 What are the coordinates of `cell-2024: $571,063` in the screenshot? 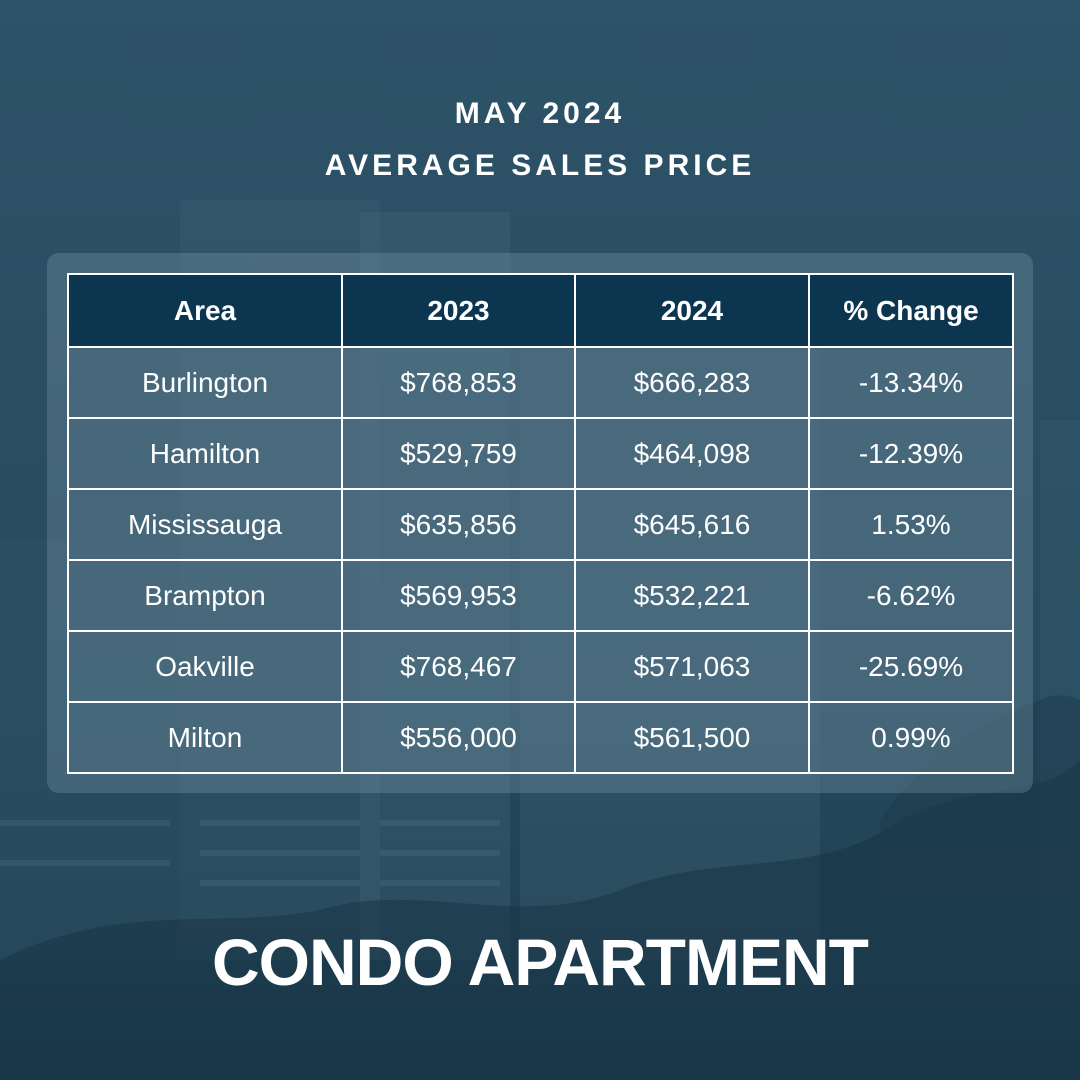 It's located at (692, 666).